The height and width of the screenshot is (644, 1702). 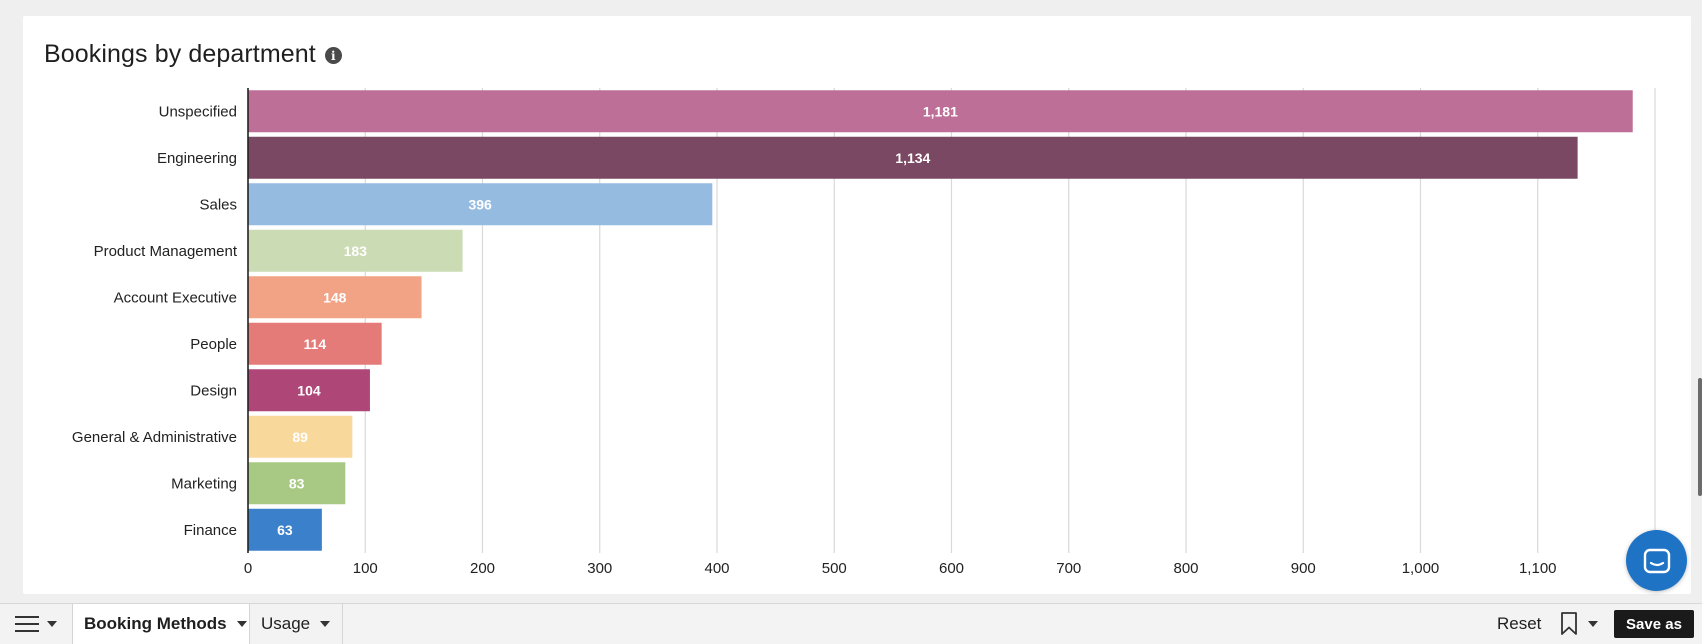 I want to click on x-tick-label: 200, so click(x=482, y=568).